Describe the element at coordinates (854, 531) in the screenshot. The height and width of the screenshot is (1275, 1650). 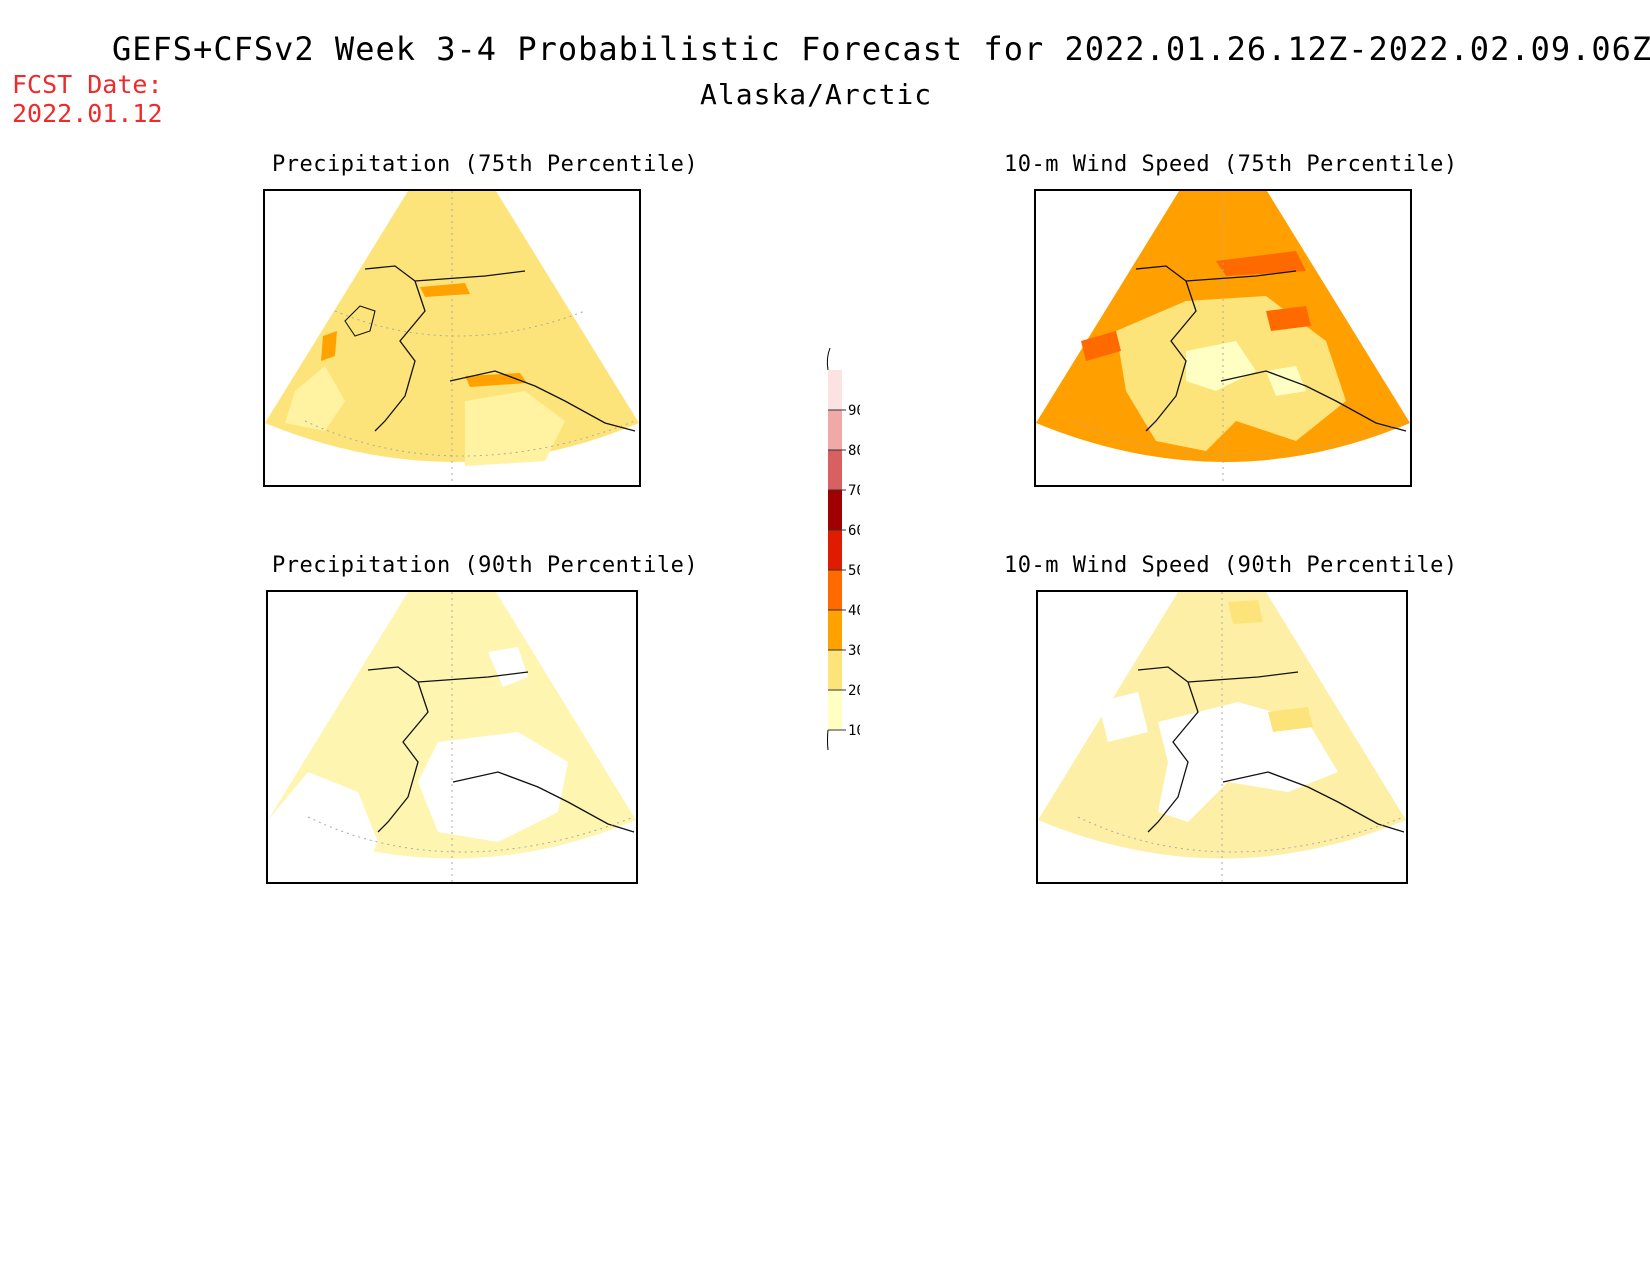
I see `colorbar-label: 60` at that location.